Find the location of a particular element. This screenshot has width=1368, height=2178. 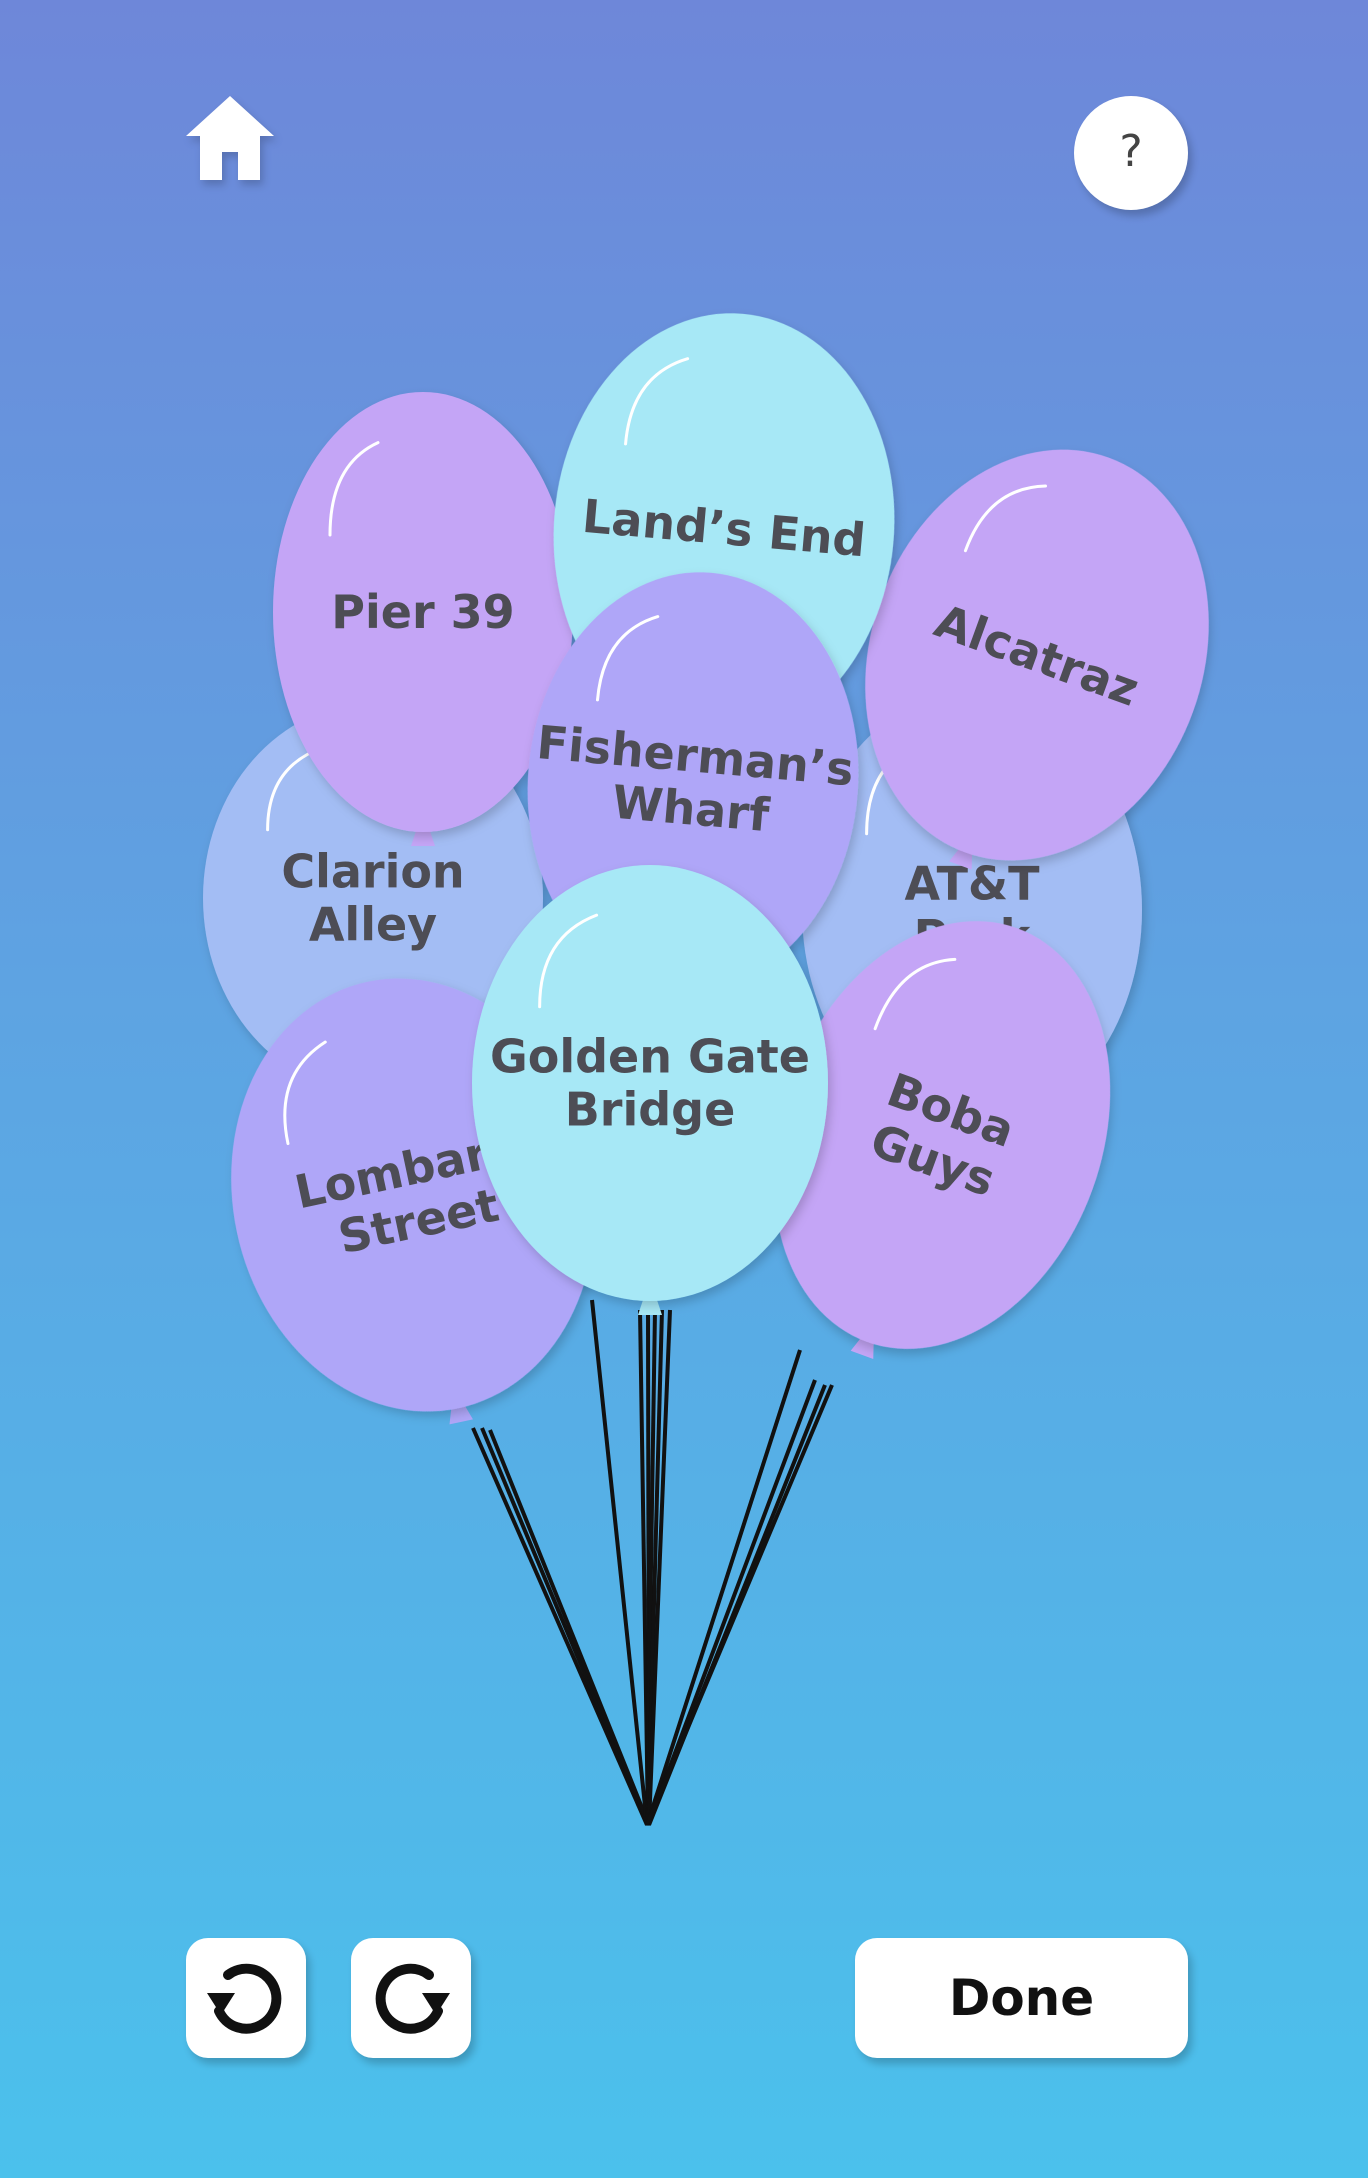

balloon-boba-guys: BobaGuys is located at coordinates (940, 1142).